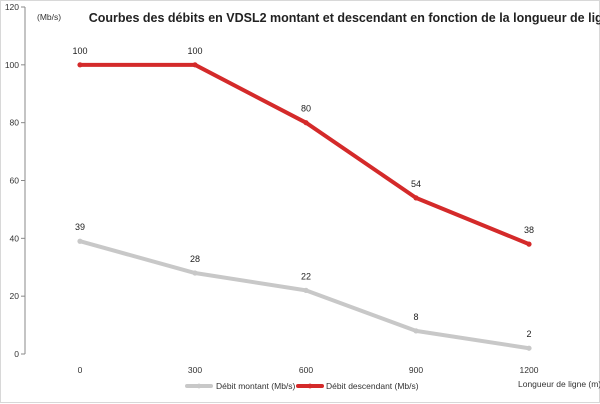 This screenshot has height=404, width=600. Describe the element at coordinates (529, 370) in the screenshot. I see `x-tick-label: 1200` at that location.